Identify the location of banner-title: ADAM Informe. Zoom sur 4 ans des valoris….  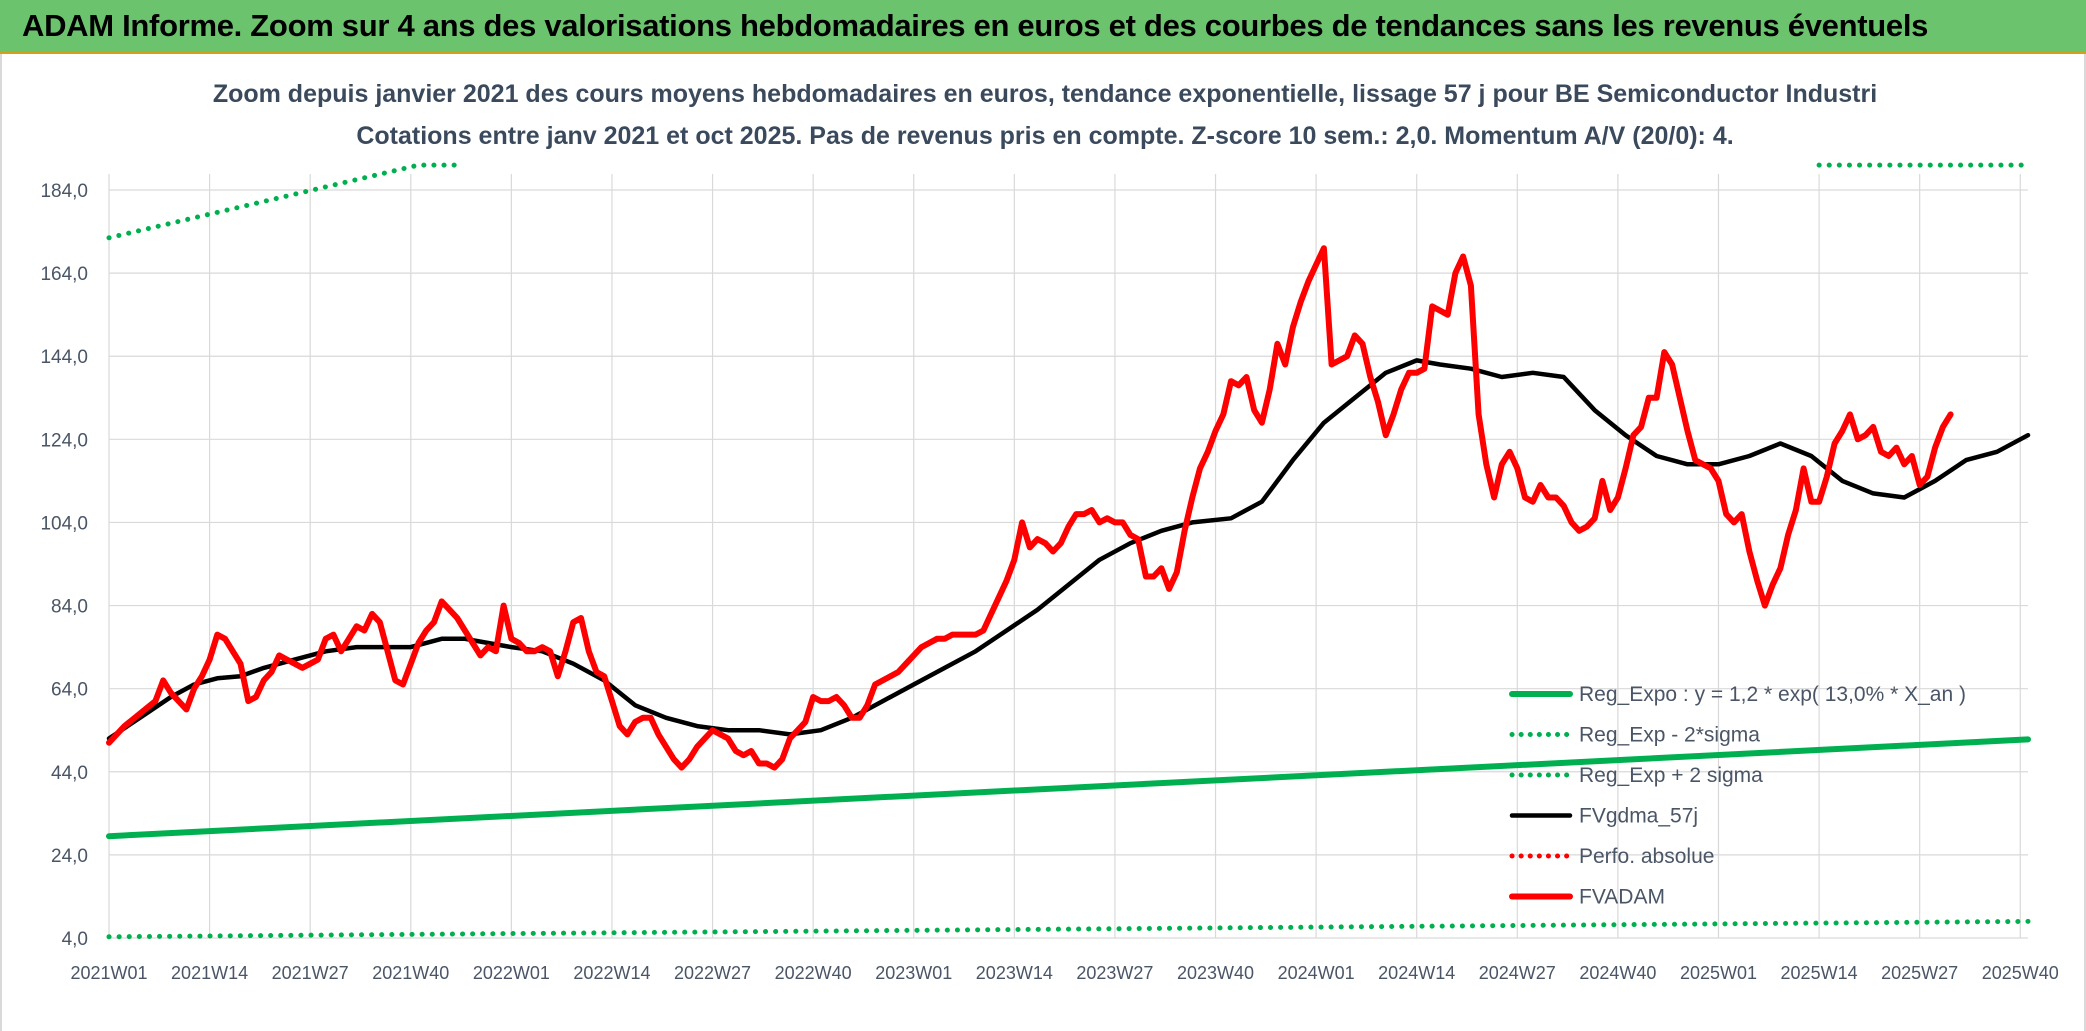
(975, 25).